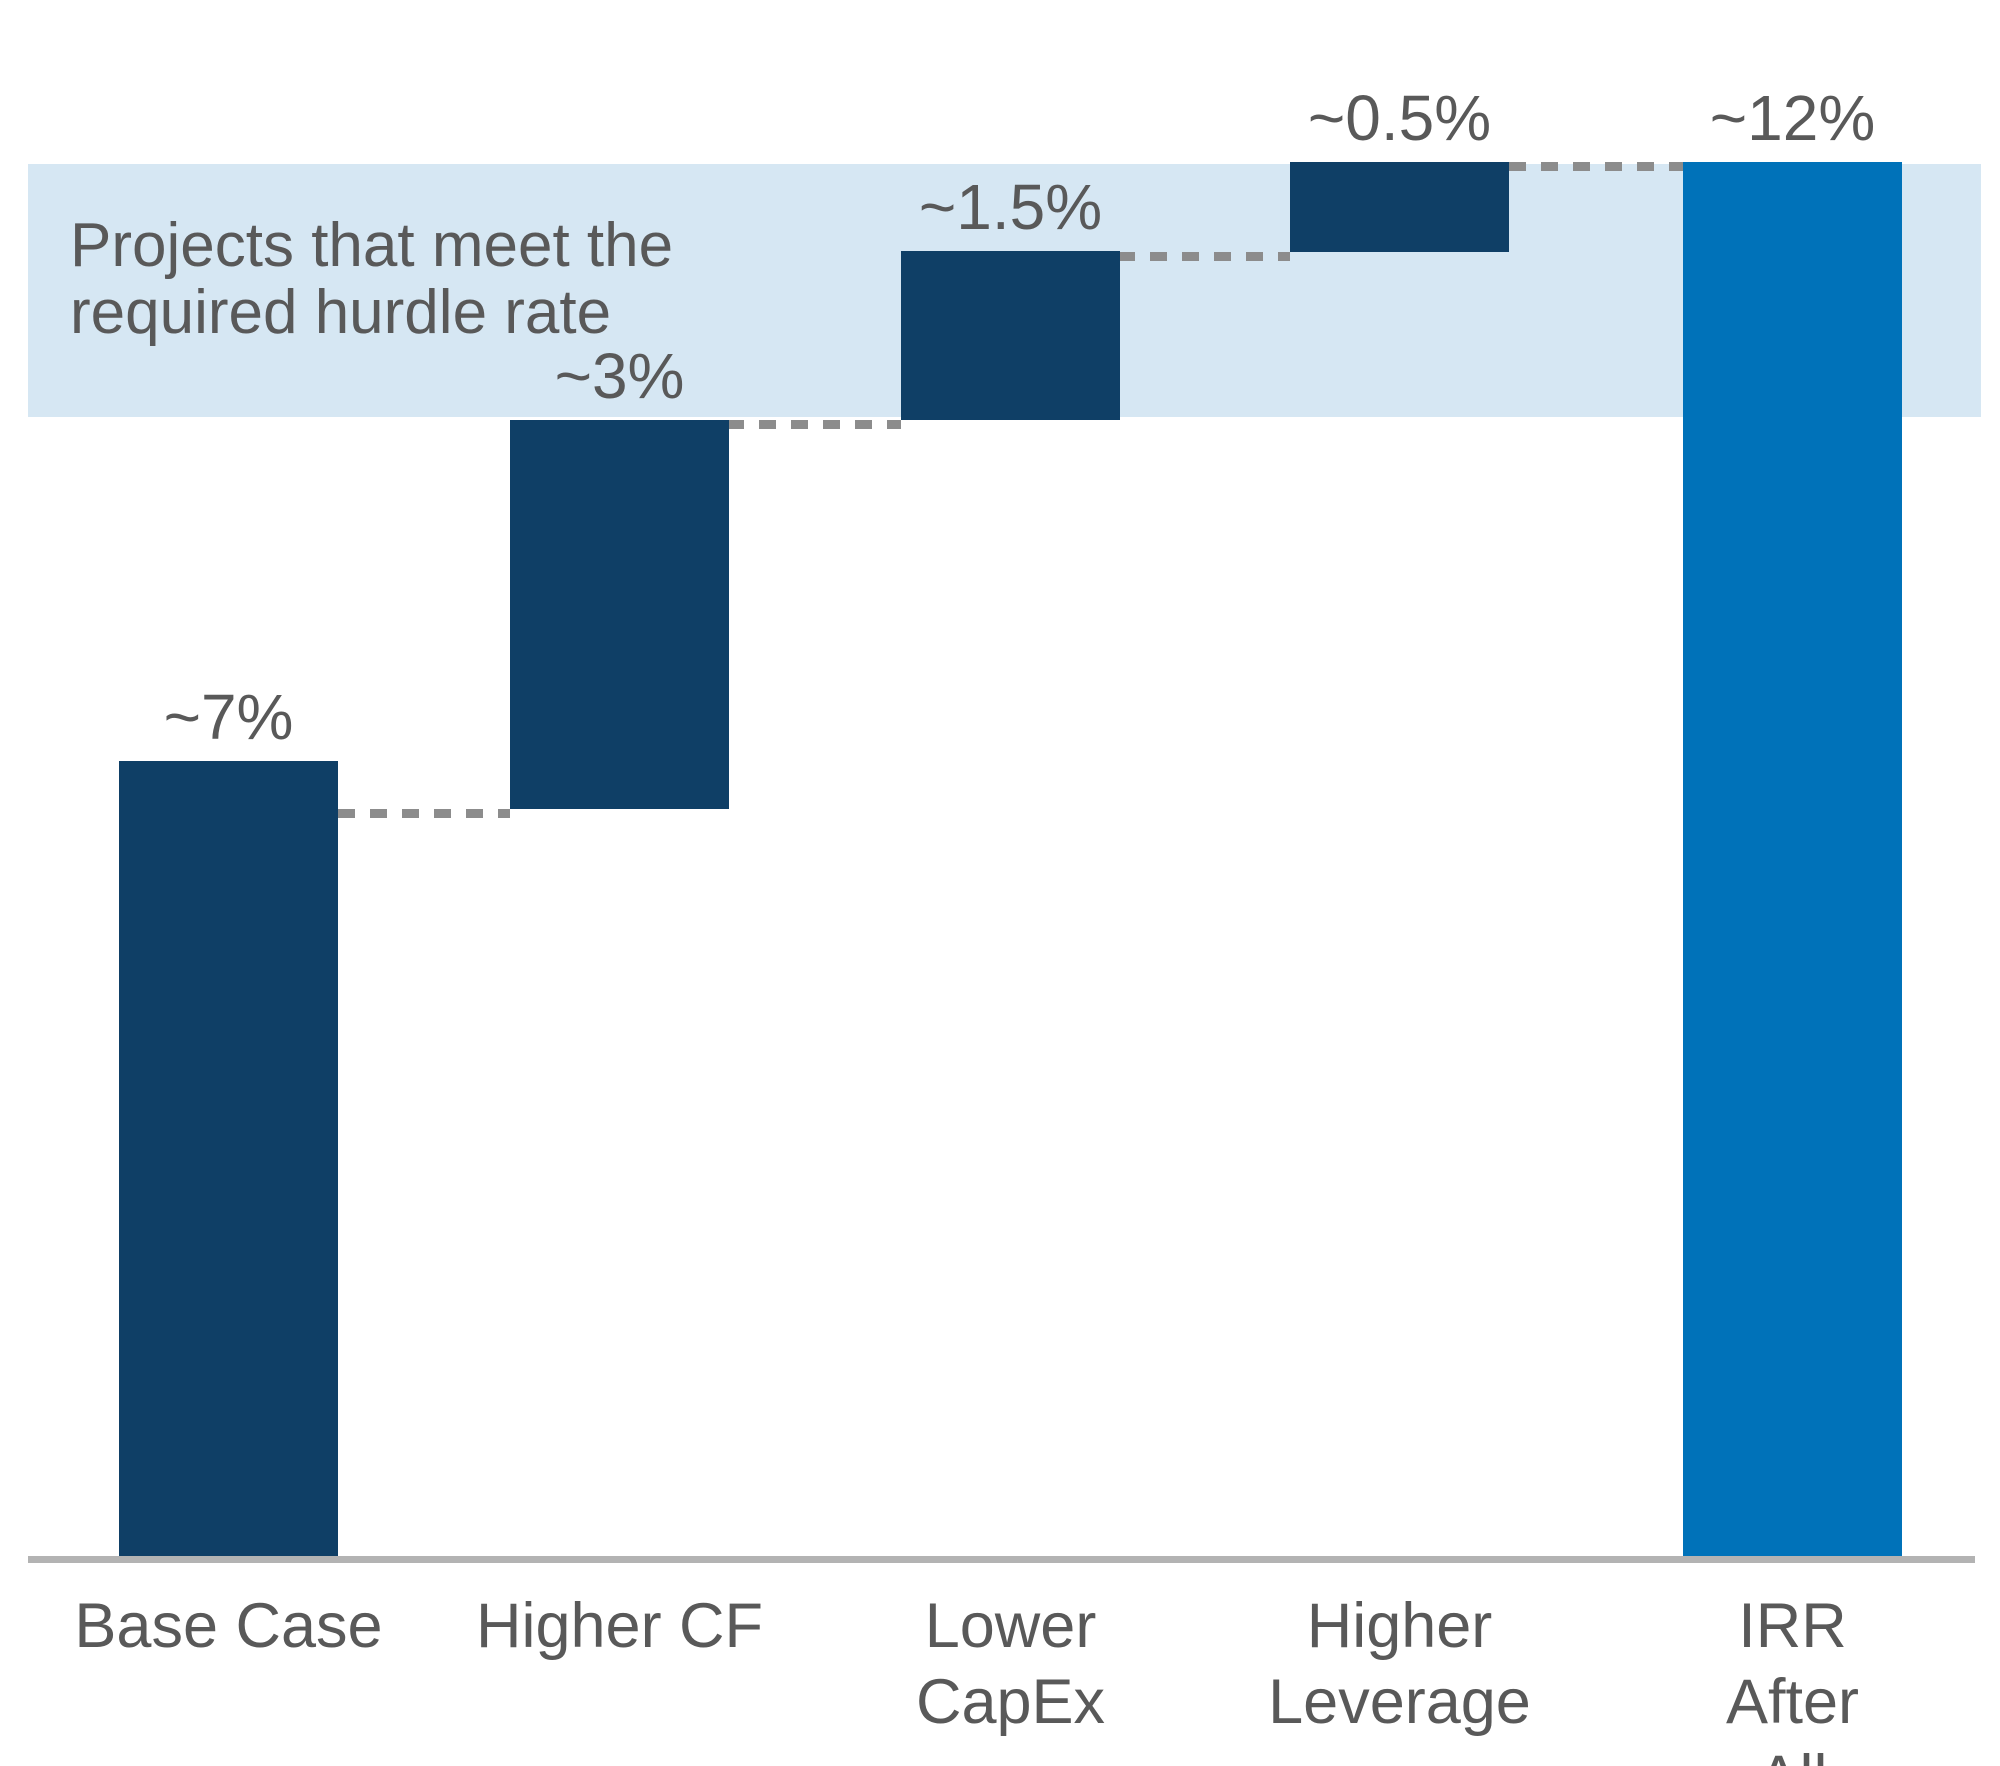 This screenshot has height=1766, width=2000. What do you see at coordinates (1001, 1559) in the screenshot?
I see `x-axis-line` at bounding box center [1001, 1559].